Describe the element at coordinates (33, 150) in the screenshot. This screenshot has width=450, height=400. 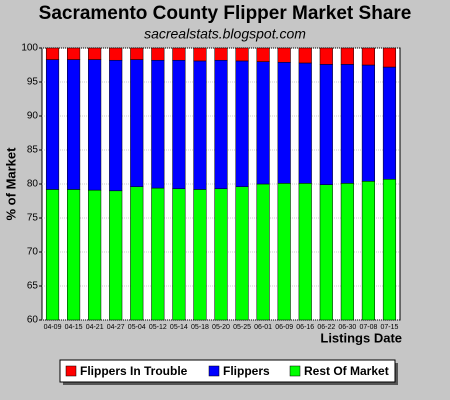
I see `y-tick-label: 85` at that location.